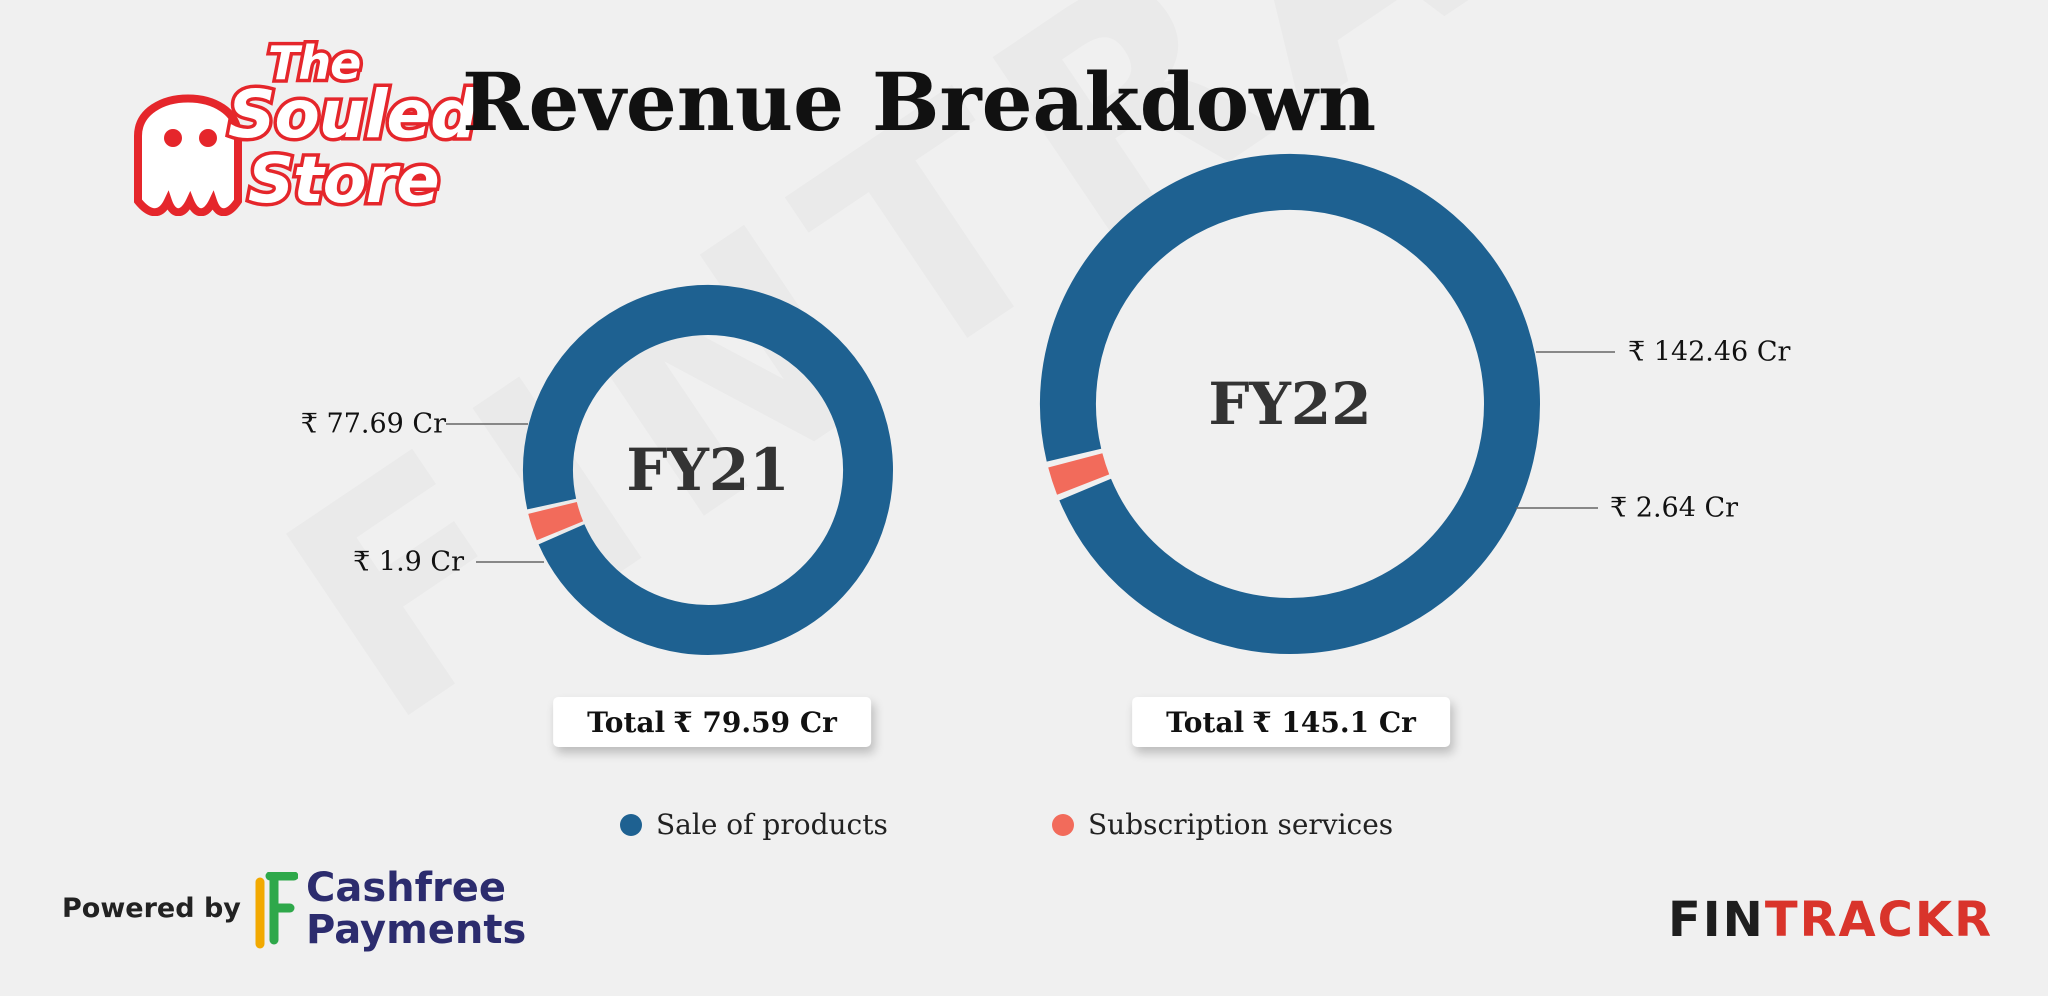 This screenshot has width=2048, height=996. I want to click on logo-word-souled: Souled, so click(353, 115).